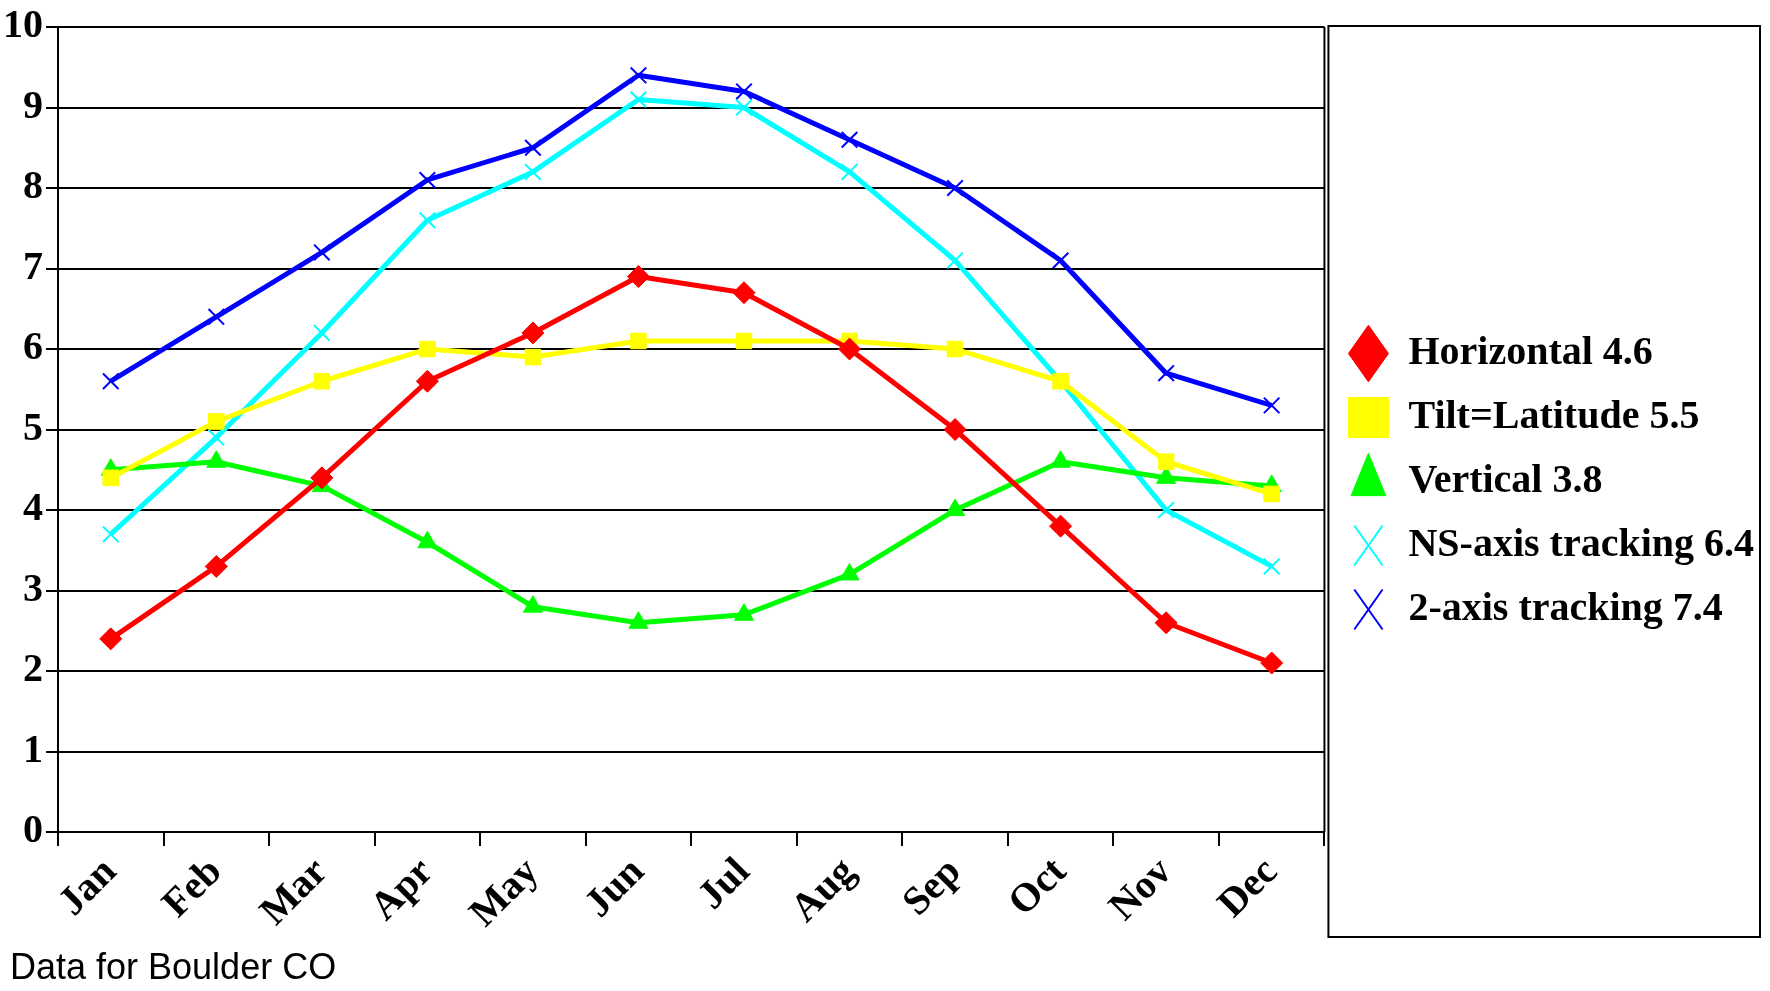 Image resolution: width=1770 pixels, height=991 pixels. I want to click on y-tick-label: 9, so click(33, 104).